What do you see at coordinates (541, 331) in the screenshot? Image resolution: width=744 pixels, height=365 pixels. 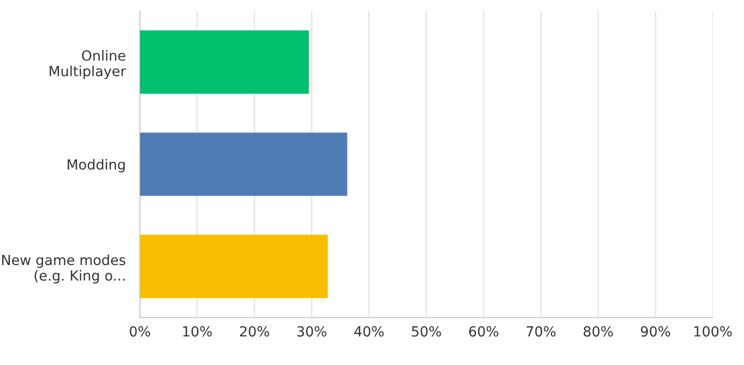 I see `x-tick-label: 70%` at bounding box center [541, 331].